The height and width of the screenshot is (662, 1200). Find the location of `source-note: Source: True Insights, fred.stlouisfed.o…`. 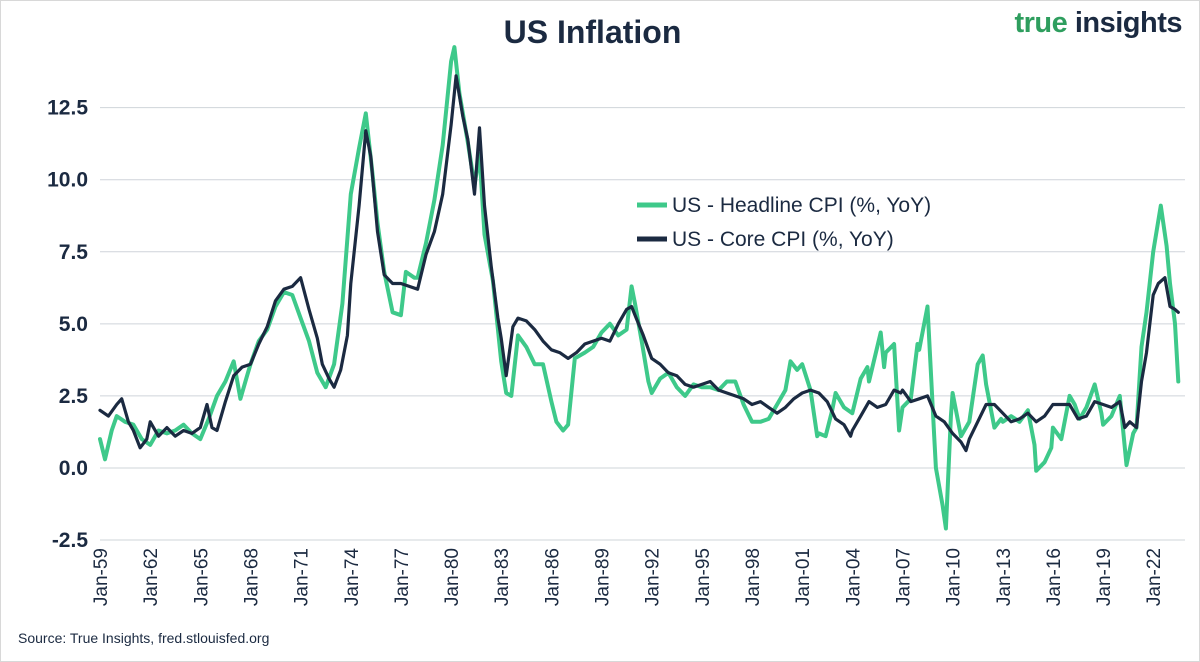

source-note: Source: True Insights, fred.stlouisfed.o… is located at coordinates (144, 638).